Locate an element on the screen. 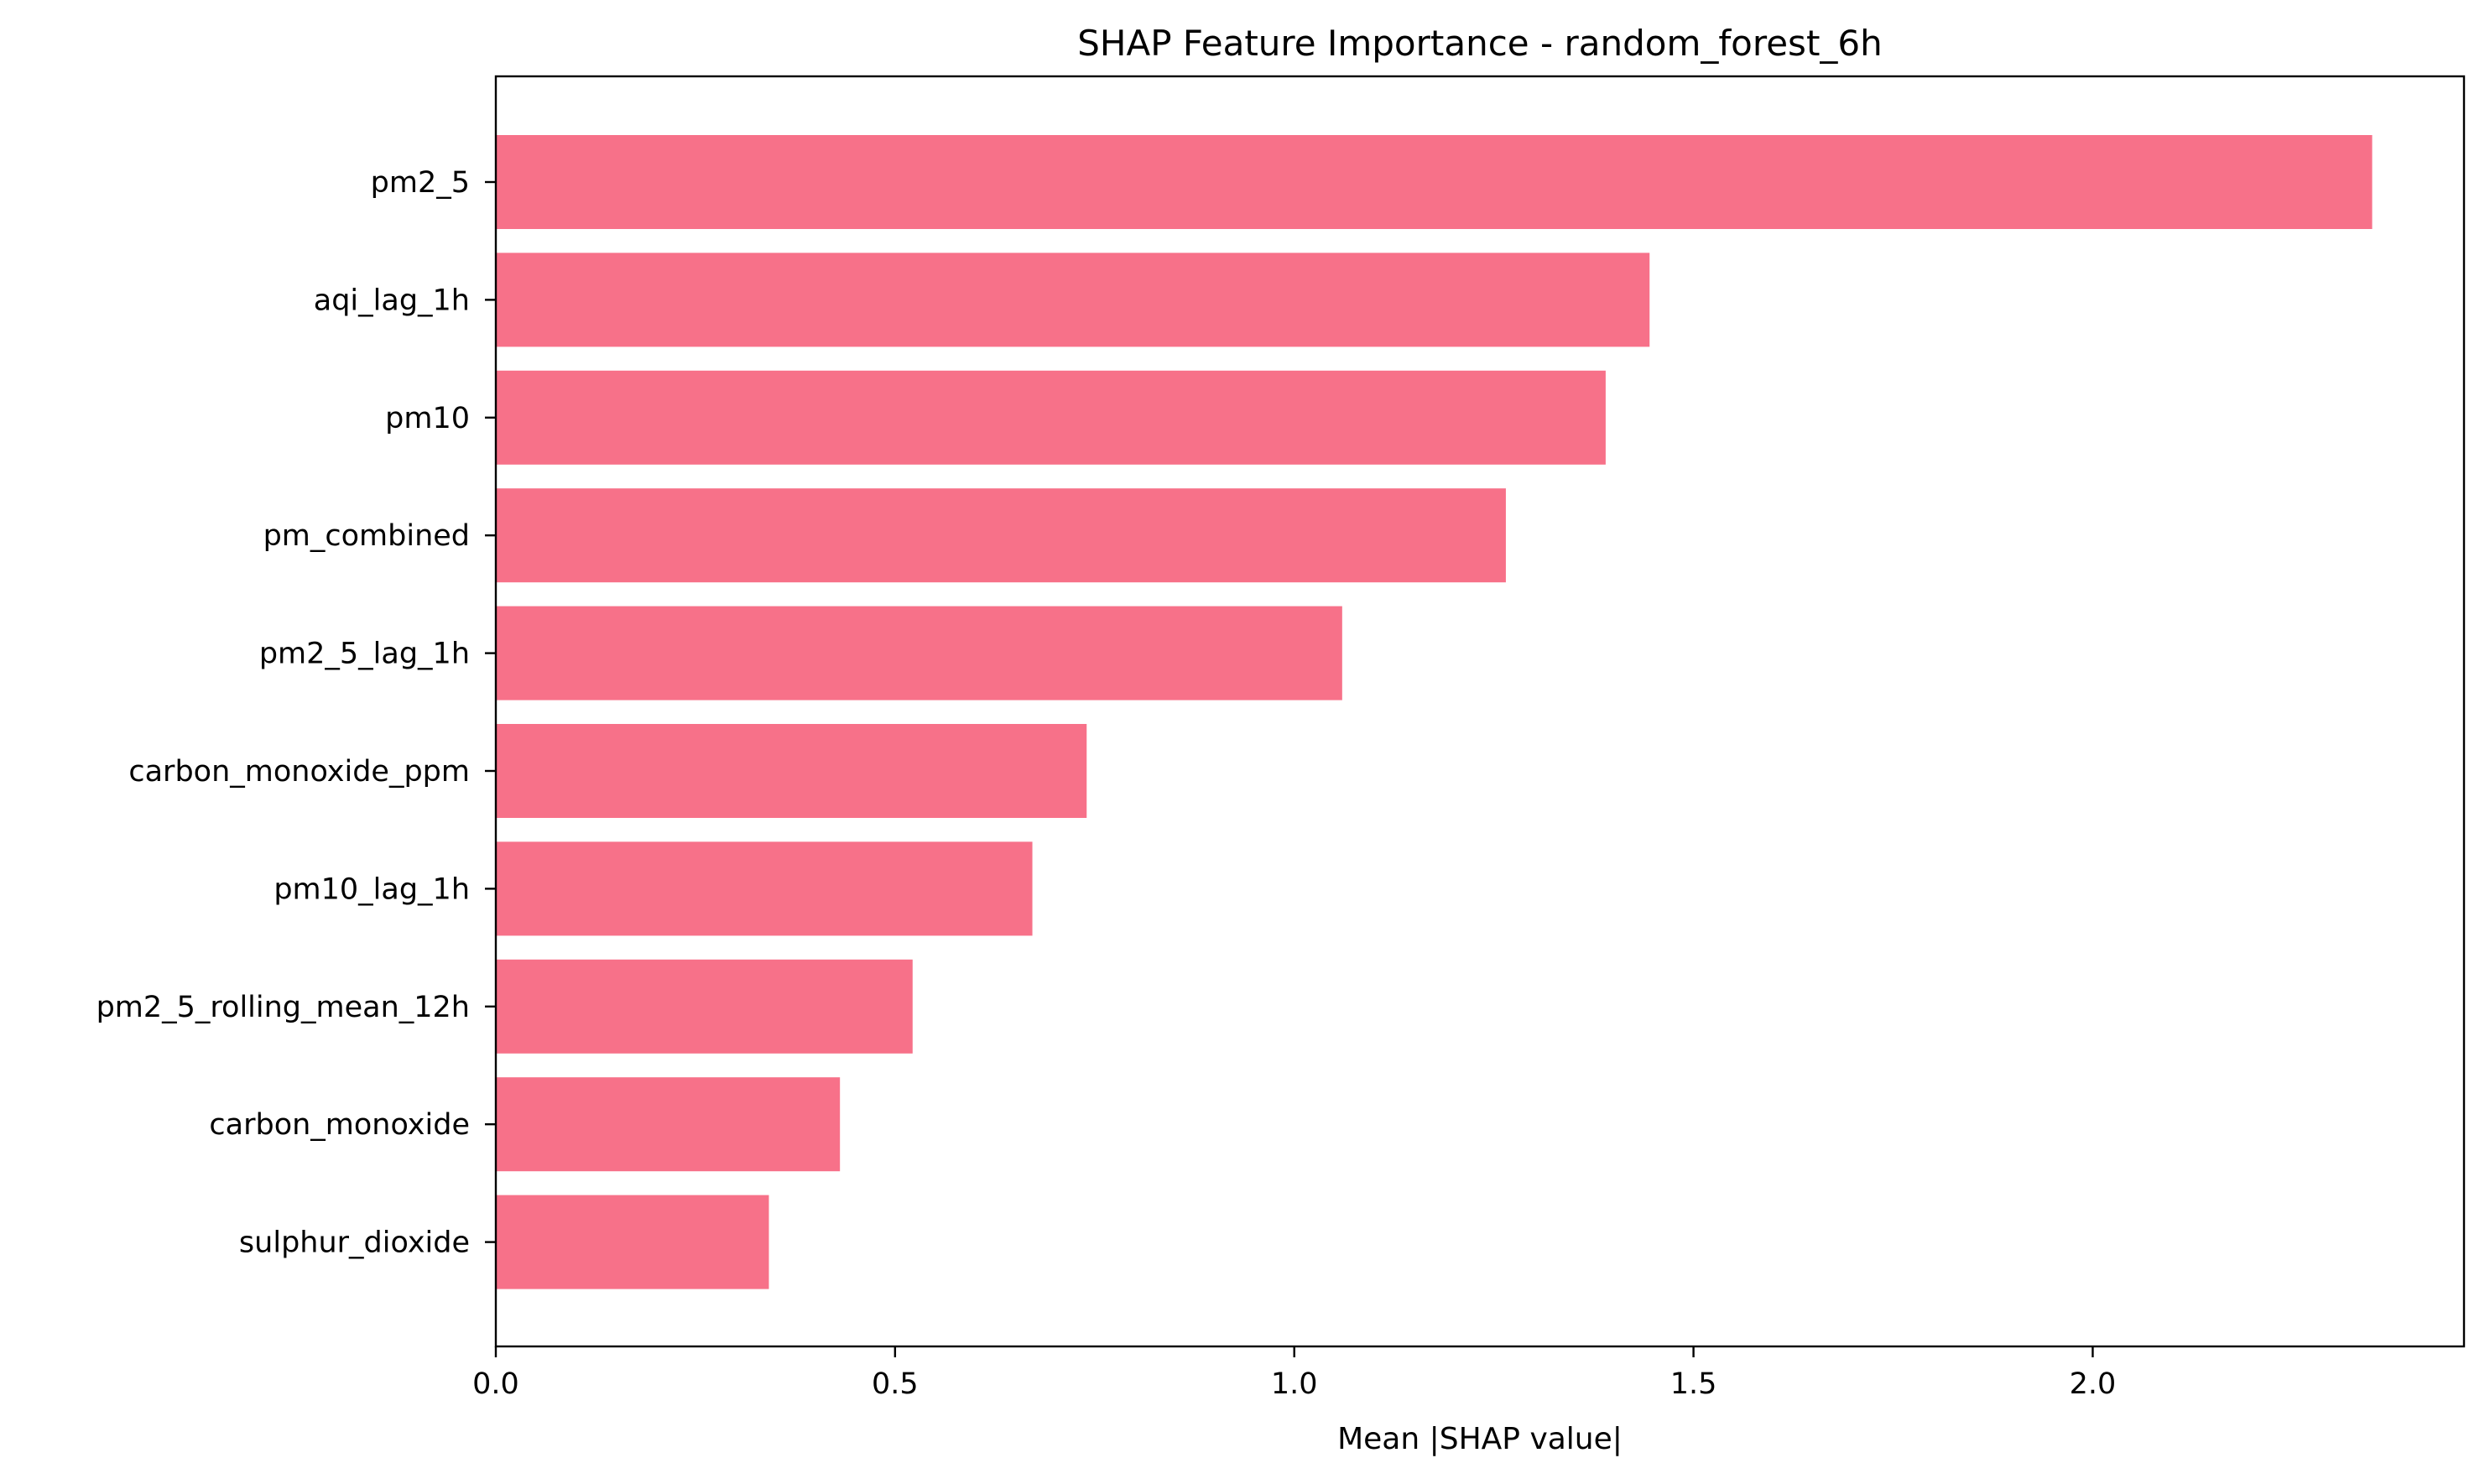 The height and width of the screenshot is (1484, 2490). y-tick-label: pm2_5 is located at coordinates (420, 183).